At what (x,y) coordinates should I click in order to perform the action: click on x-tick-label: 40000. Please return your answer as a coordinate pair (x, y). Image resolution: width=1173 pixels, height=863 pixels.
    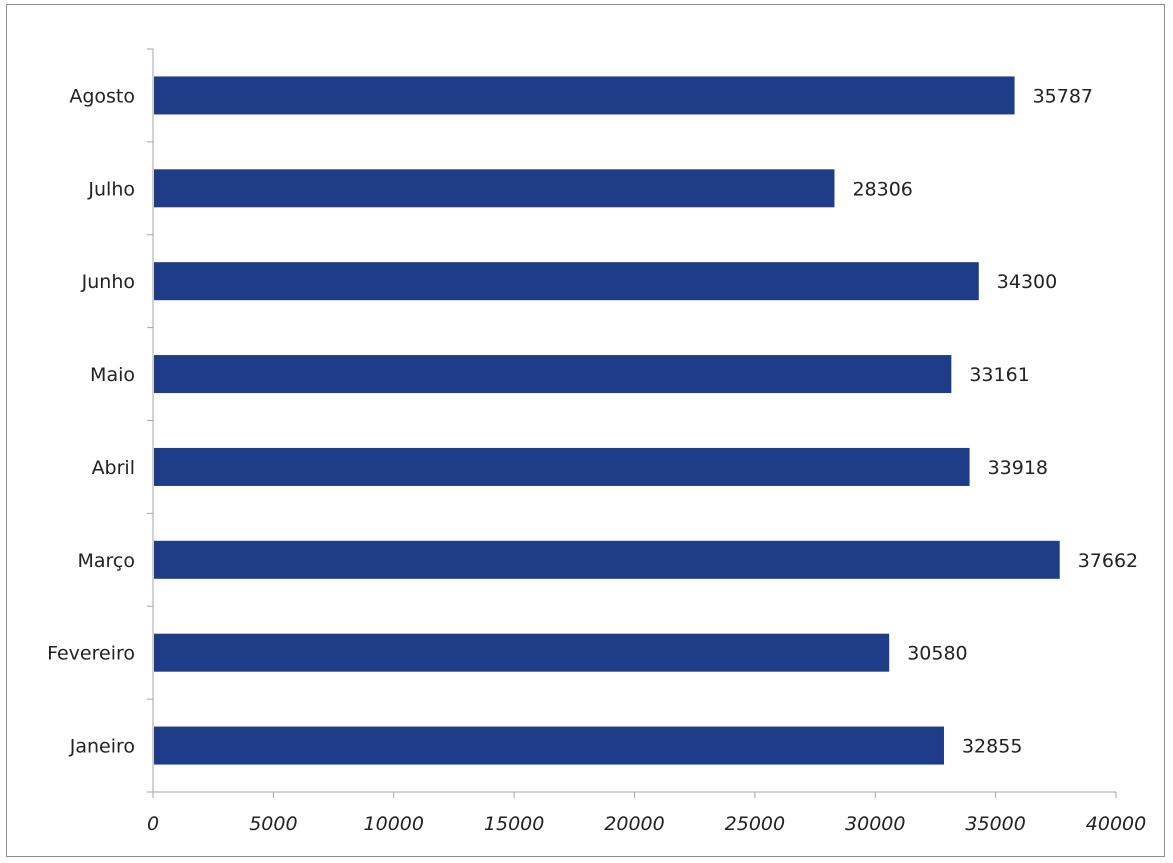
    Looking at the image, I should click on (1116, 824).